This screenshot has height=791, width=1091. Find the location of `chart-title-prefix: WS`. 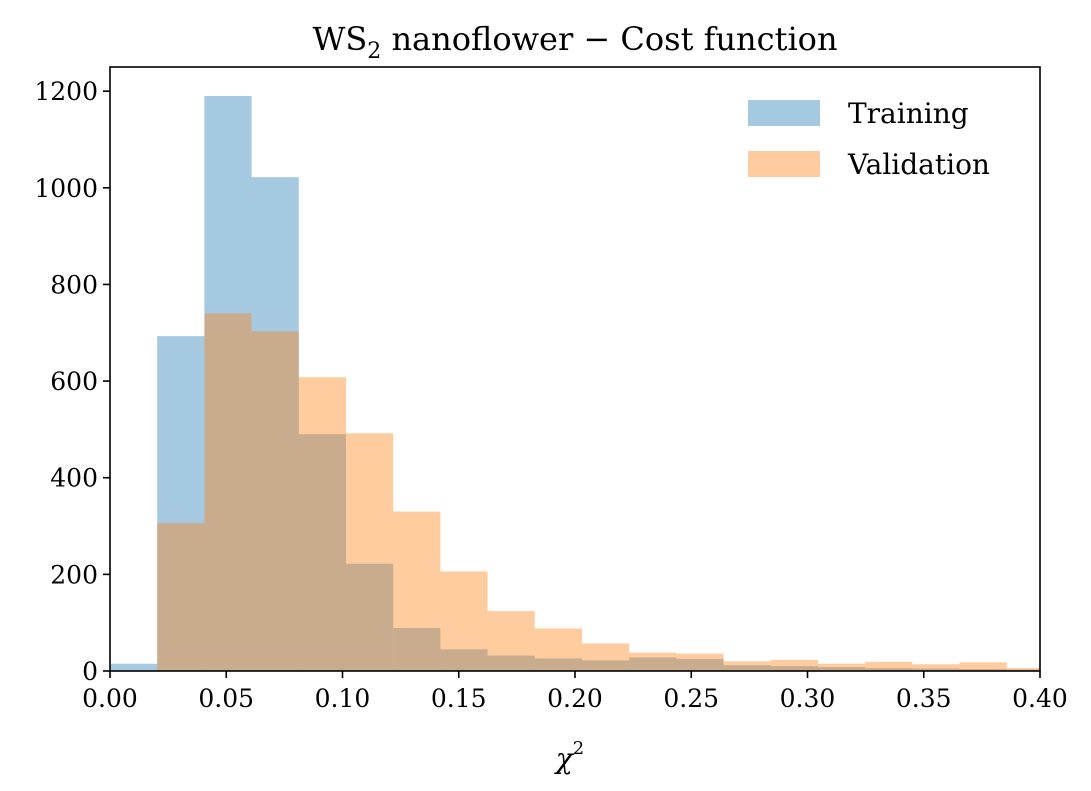

chart-title-prefix: WS is located at coordinates (339, 39).